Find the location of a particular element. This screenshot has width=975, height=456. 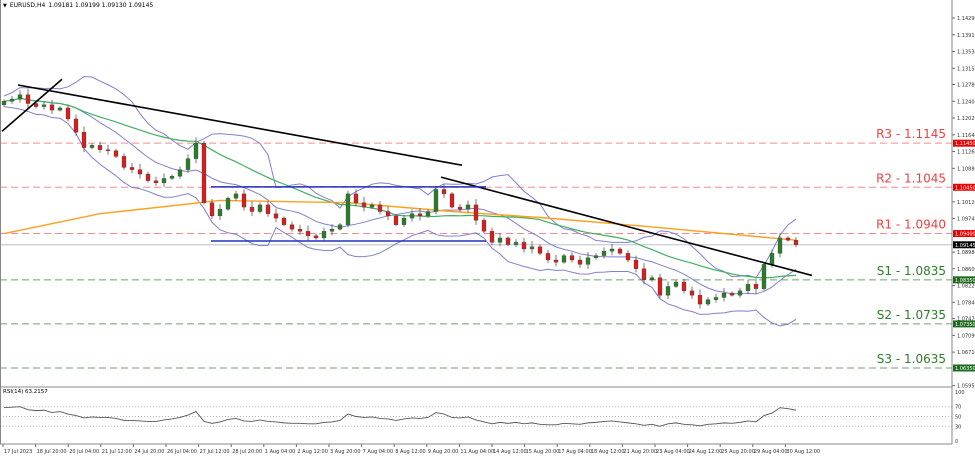

y-tick-label: 1.05950 is located at coordinates (966, 387).